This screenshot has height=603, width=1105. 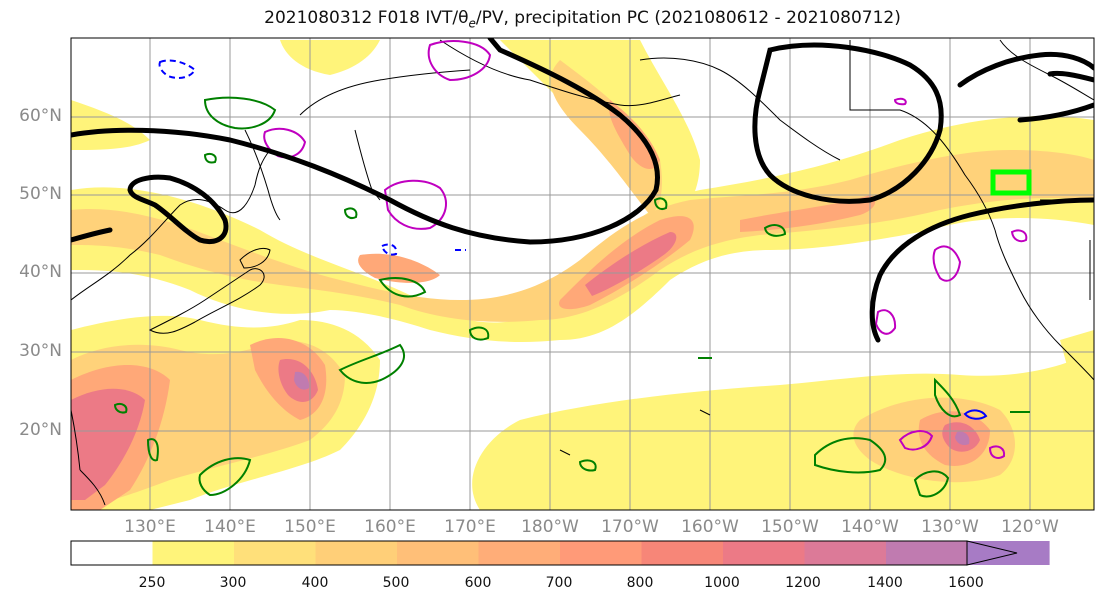 What do you see at coordinates (310, 527) in the screenshot?
I see `lon-label-150e: 150°E` at bounding box center [310, 527].